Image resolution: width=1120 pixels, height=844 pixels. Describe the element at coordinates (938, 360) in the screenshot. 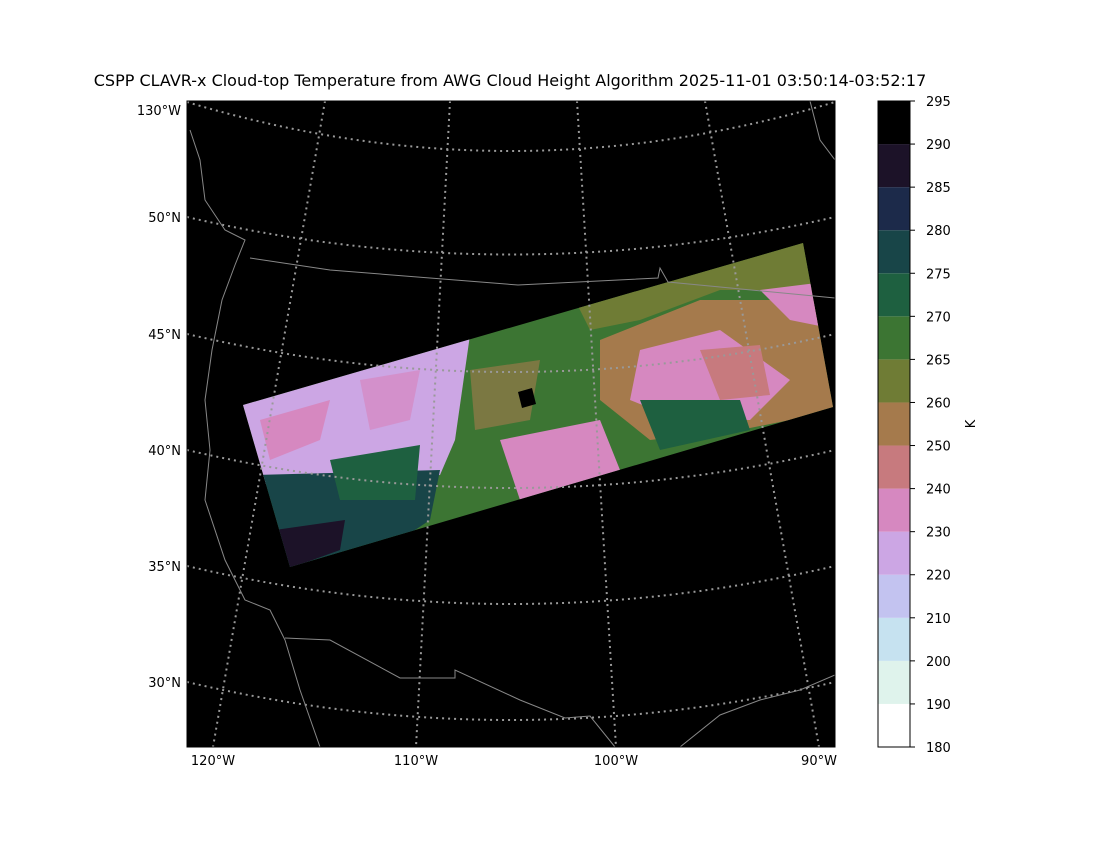

I see `colorbar-tick-label: 265` at that location.